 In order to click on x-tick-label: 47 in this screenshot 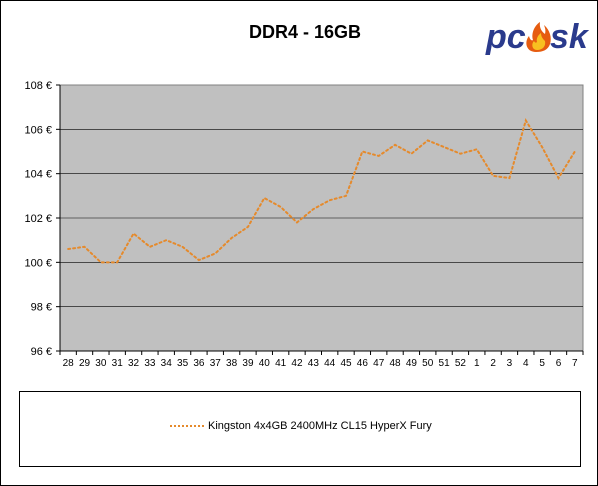, I will do `click(379, 363)`.